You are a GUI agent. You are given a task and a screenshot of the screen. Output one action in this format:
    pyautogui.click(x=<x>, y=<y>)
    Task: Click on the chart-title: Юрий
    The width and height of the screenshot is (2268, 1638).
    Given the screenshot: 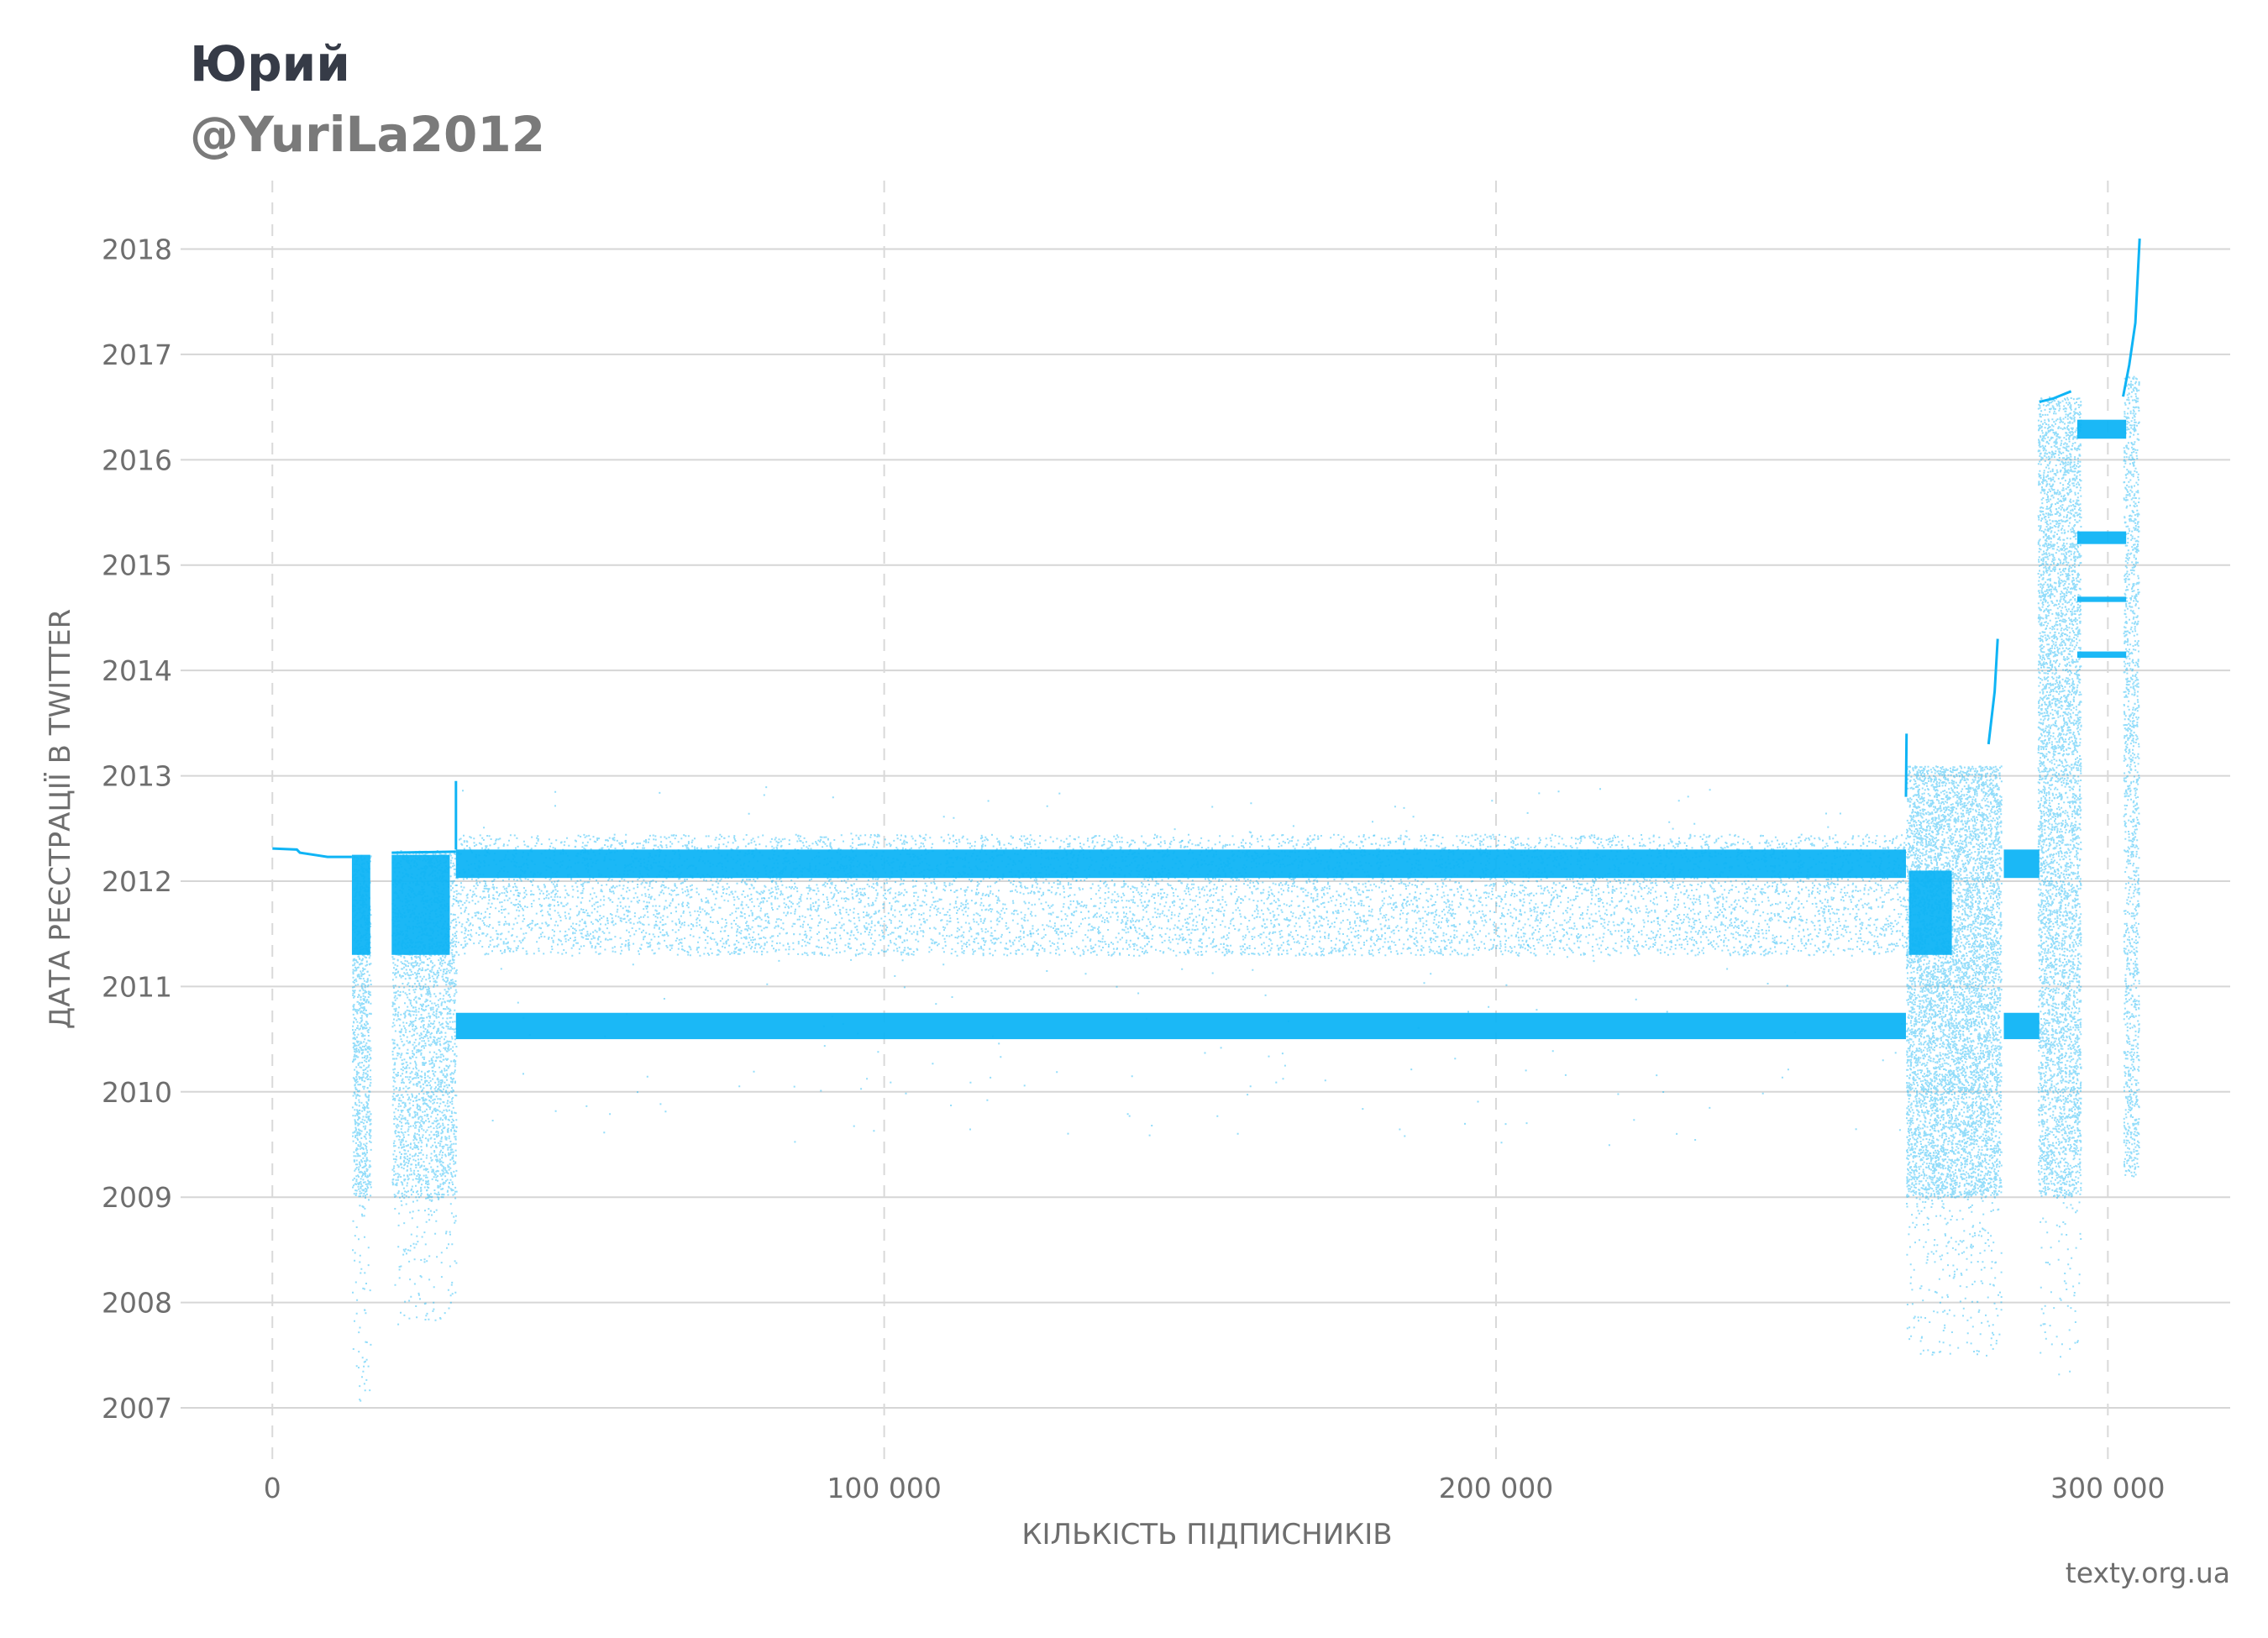 What is the action you would take?
    pyautogui.click(x=270, y=63)
    